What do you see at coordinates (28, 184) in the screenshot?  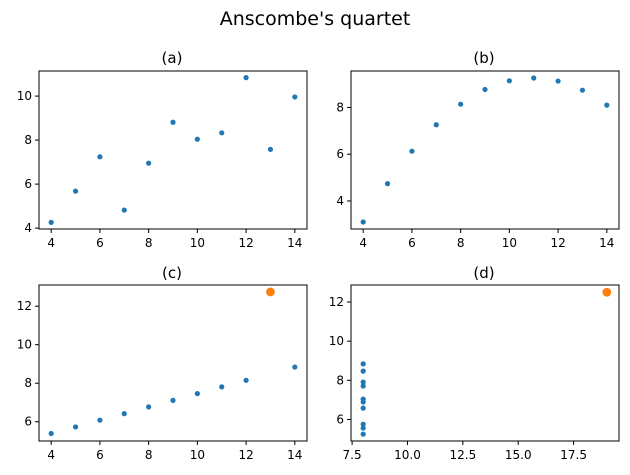 I see `panel-a-ytick-label: 6` at bounding box center [28, 184].